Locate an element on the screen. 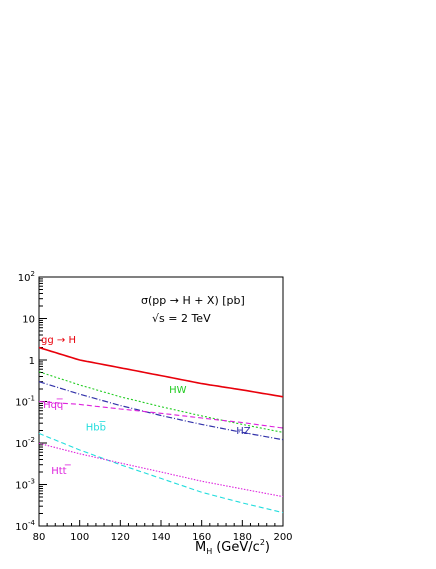  chart-subtitle: √s = 2 TeV is located at coordinates (181, 318).